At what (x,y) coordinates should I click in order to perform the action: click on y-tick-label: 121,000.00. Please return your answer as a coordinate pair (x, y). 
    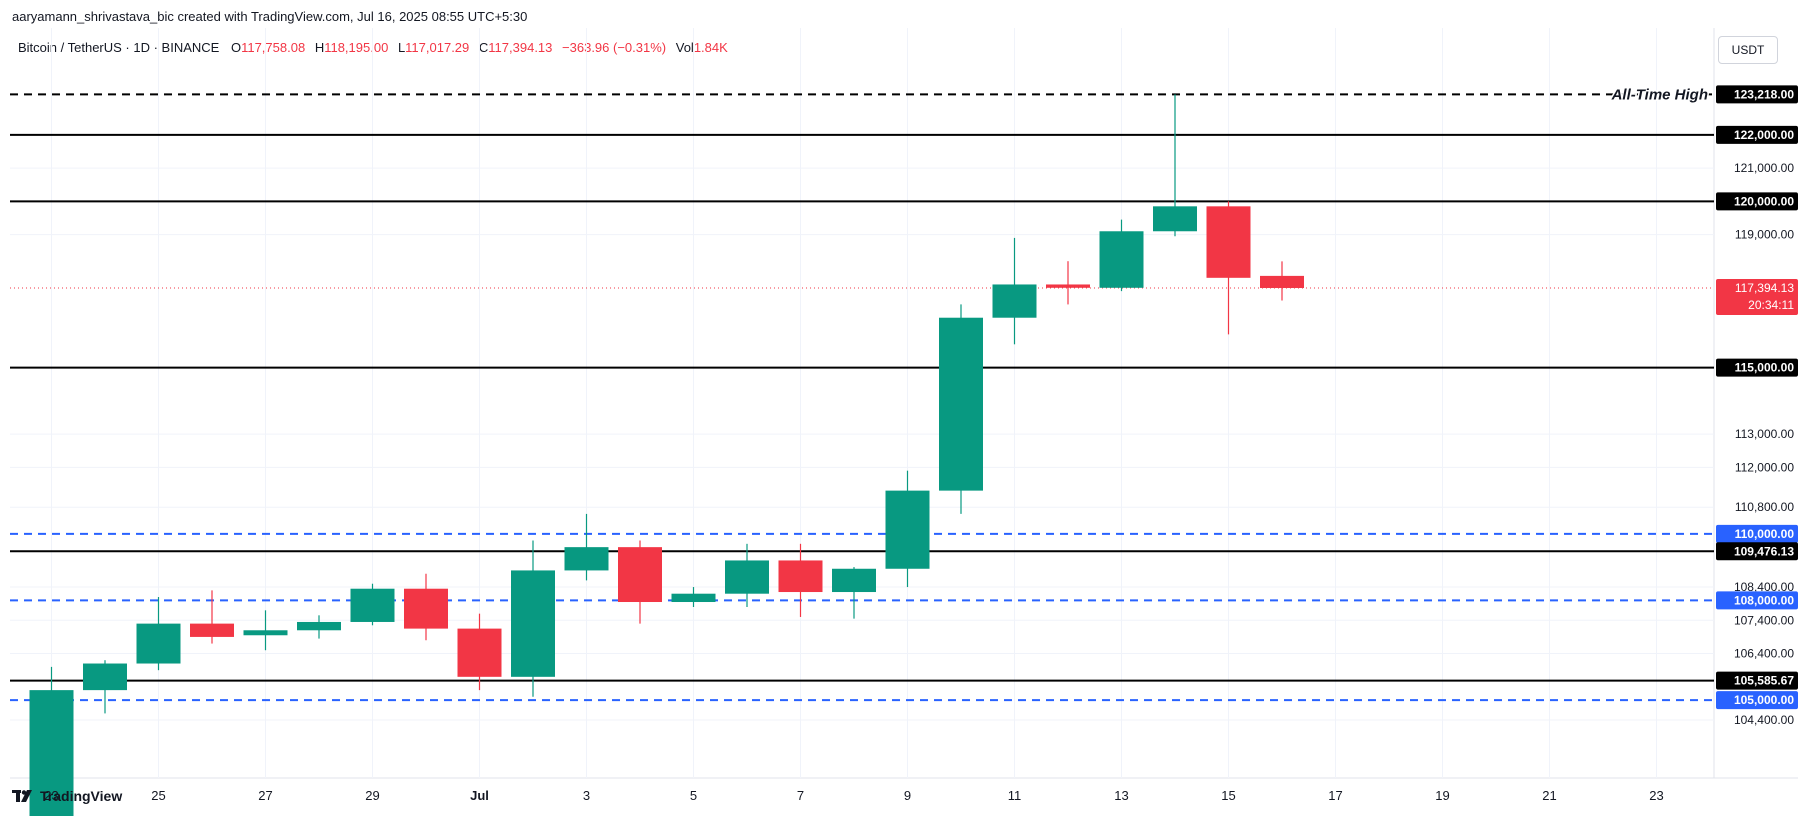
    Looking at the image, I should click on (1764, 168).